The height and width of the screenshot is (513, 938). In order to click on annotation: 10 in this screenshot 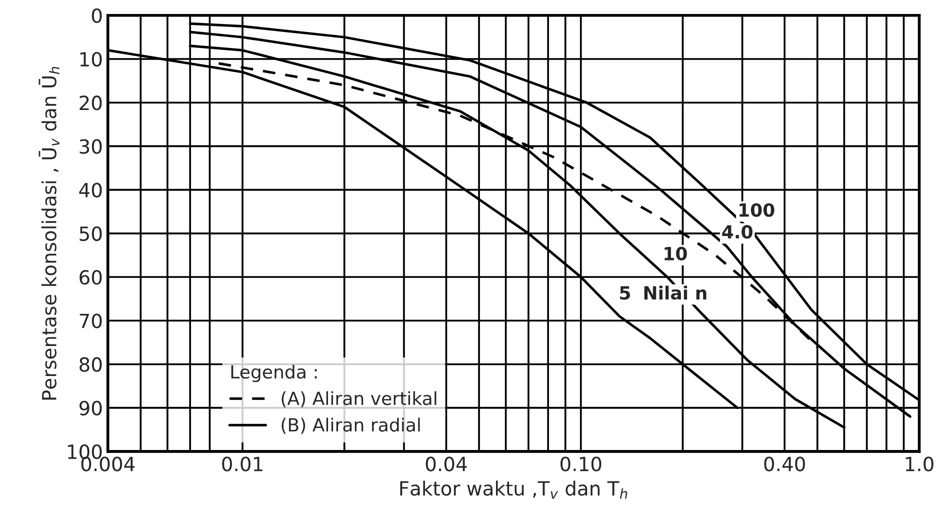, I will do `click(675, 253)`.